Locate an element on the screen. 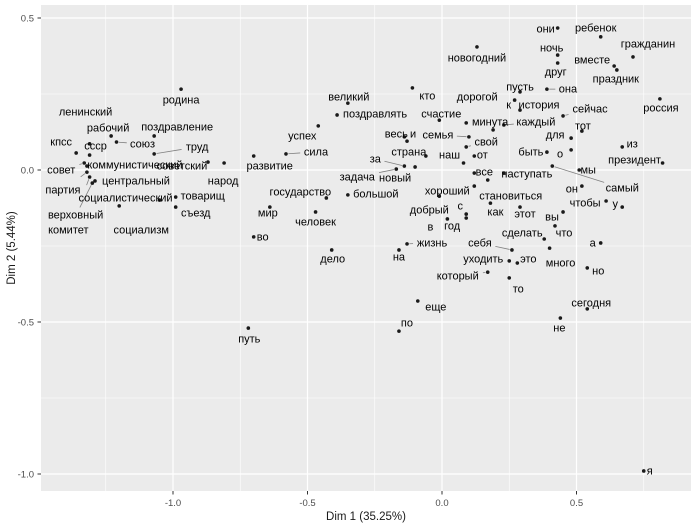 The image size is (696, 526). word-label: минута is located at coordinates (490, 122).